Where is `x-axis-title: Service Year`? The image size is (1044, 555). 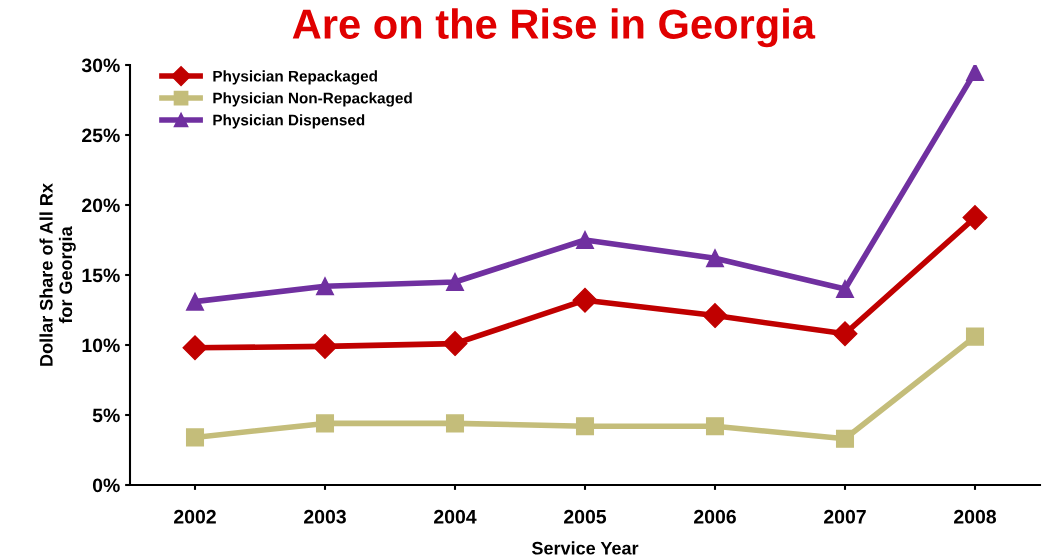
x-axis-title: Service Year is located at coordinates (585, 548).